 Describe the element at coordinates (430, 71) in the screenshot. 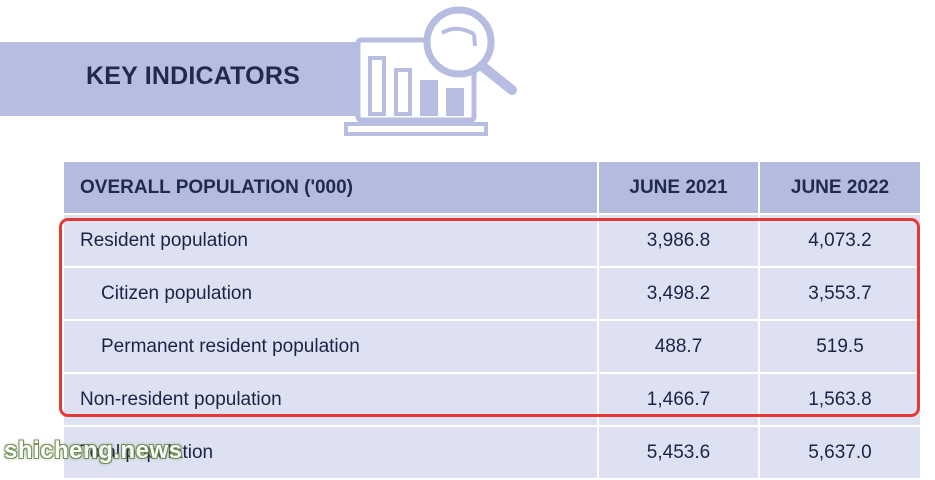

I see `laptop-bar-chart-magnifier-icon` at that location.